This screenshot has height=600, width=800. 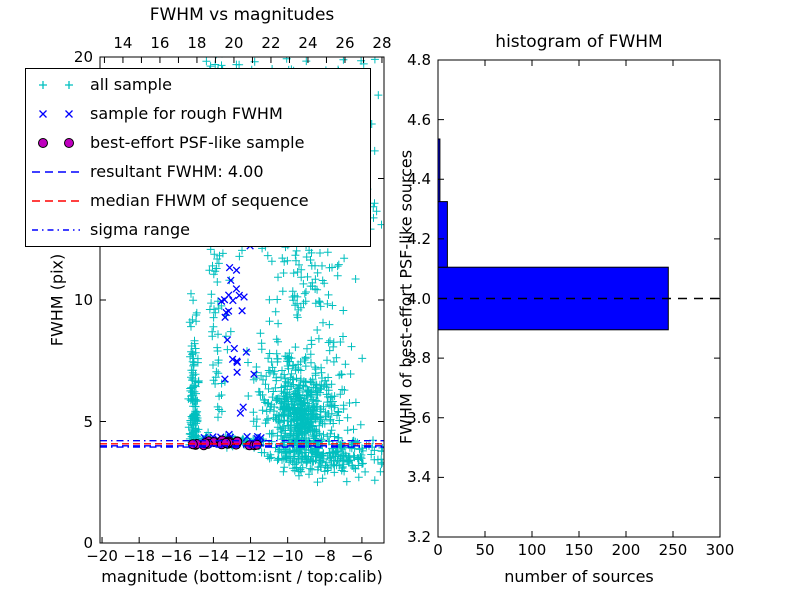 I want to click on tick-label: 4.0, so click(x=419, y=298).